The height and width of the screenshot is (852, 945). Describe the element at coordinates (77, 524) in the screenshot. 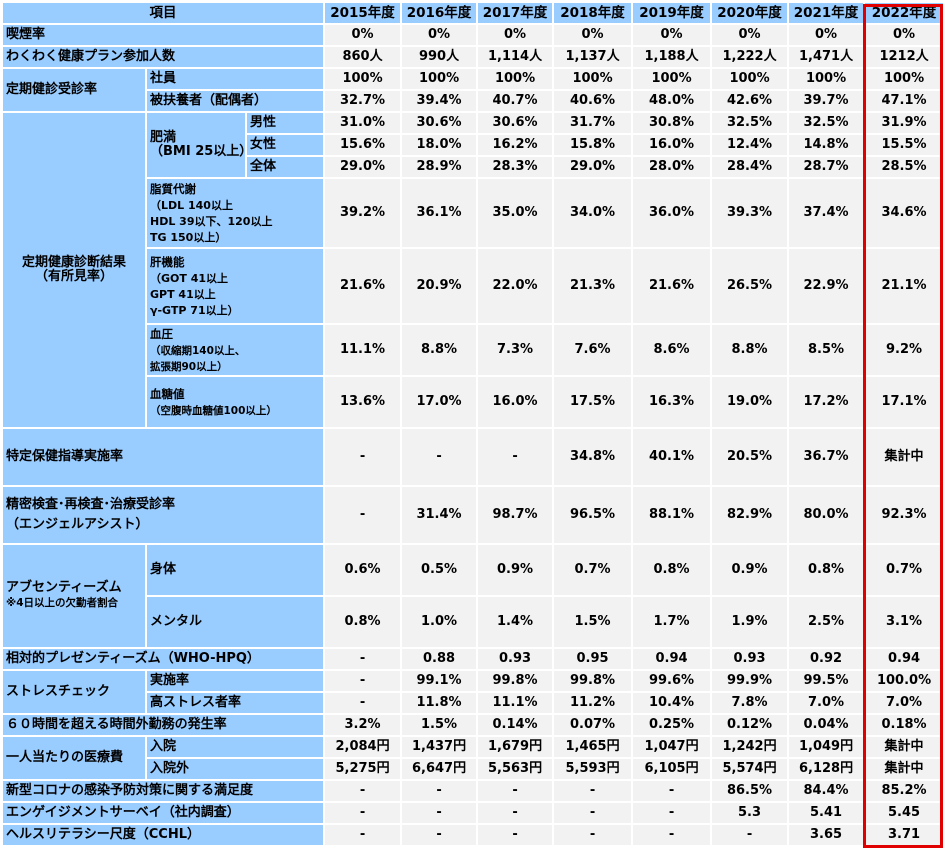

I see `detailed-exam-label-line: （エンジェルアシスト）` at that location.